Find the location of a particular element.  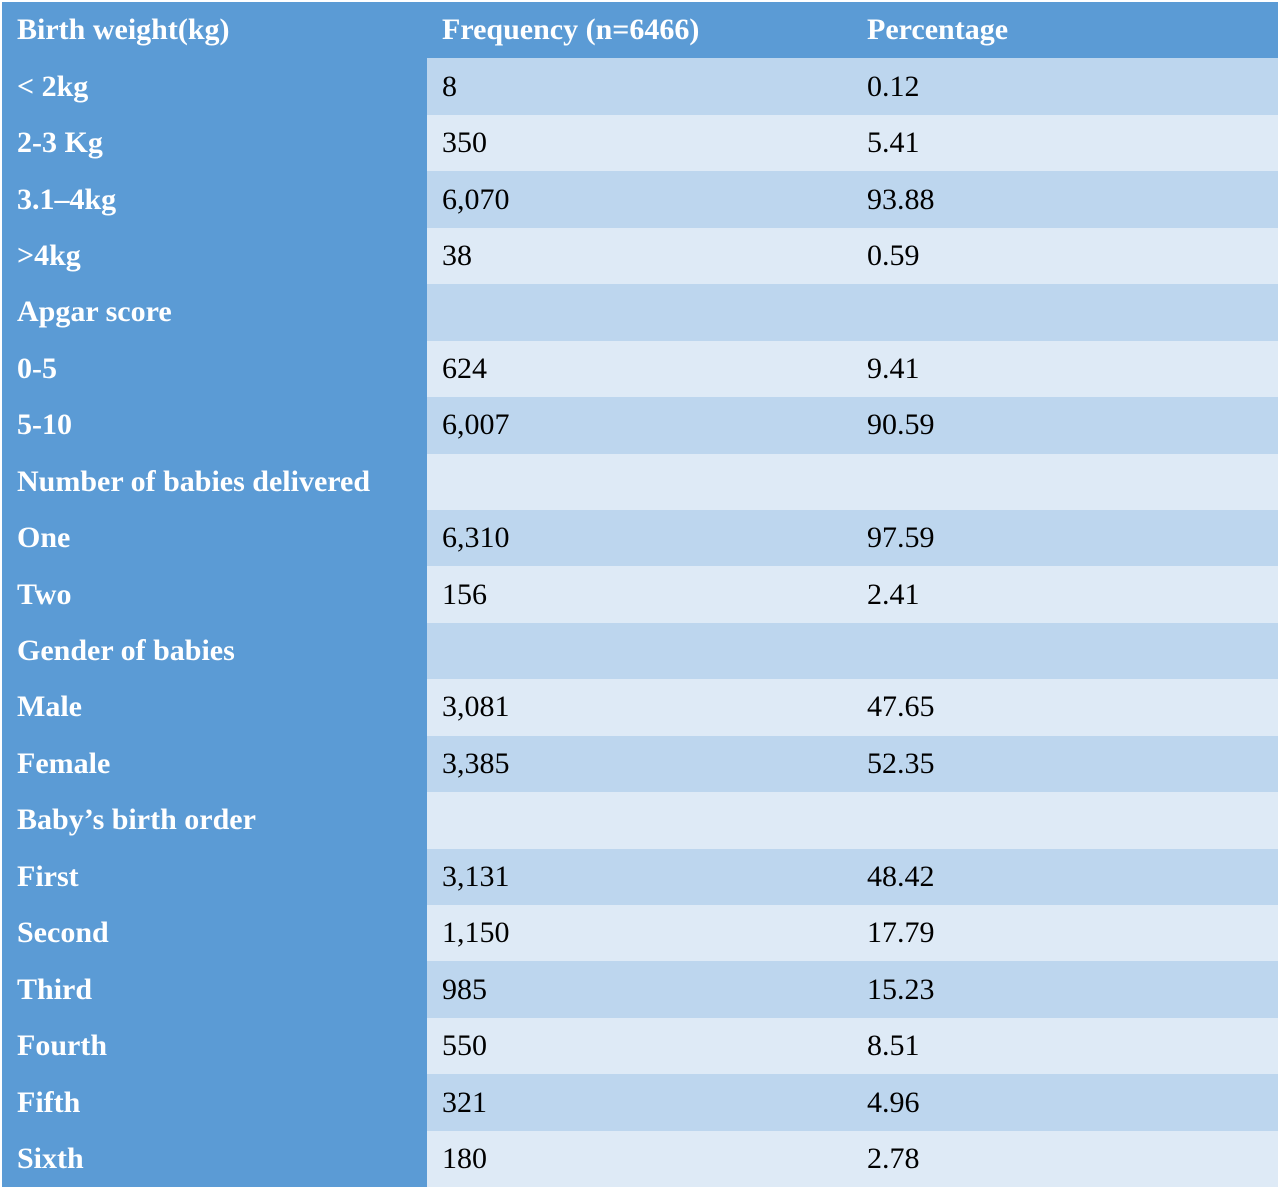

table-row: Fifth 321 4.96 is located at coordinates (640, 1102).